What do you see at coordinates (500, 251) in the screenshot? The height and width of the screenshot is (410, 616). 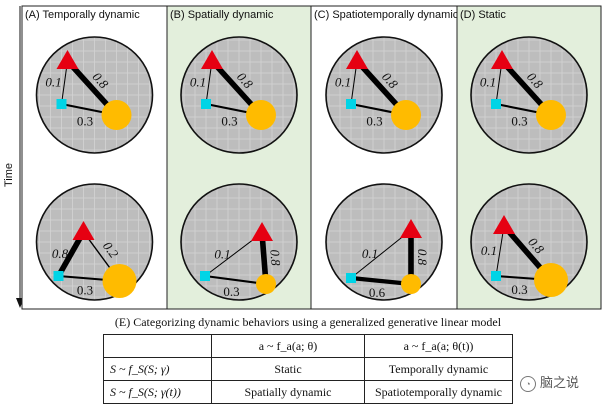 I see `edge-triangle-square` at bounding box center [500, 251].